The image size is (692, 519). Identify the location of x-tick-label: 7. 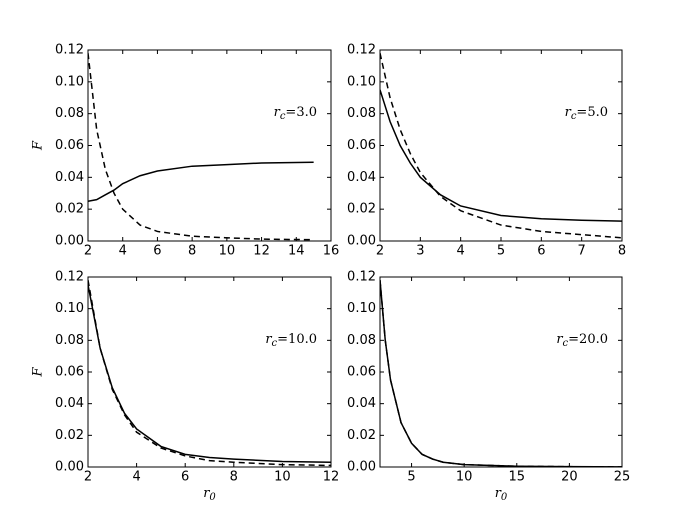
(582, 251).